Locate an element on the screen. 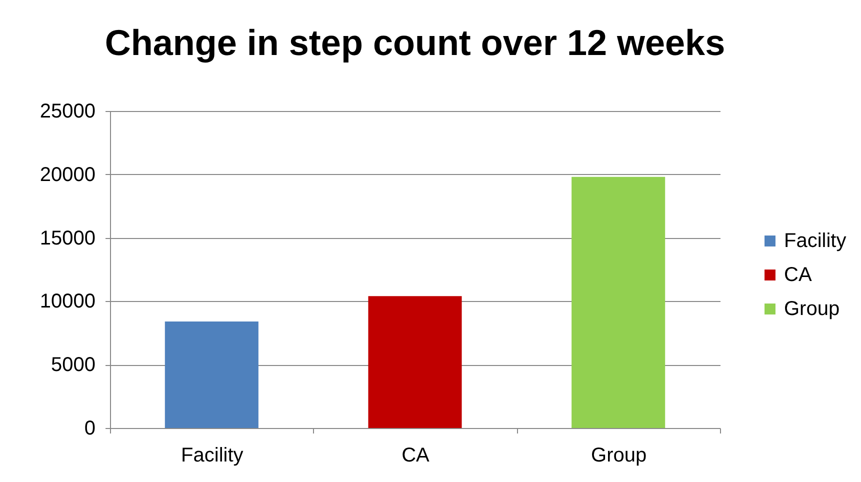 The width and height of the screenshot is (861, 482). x-tick-label: Group is located at coordinates (619, 455).